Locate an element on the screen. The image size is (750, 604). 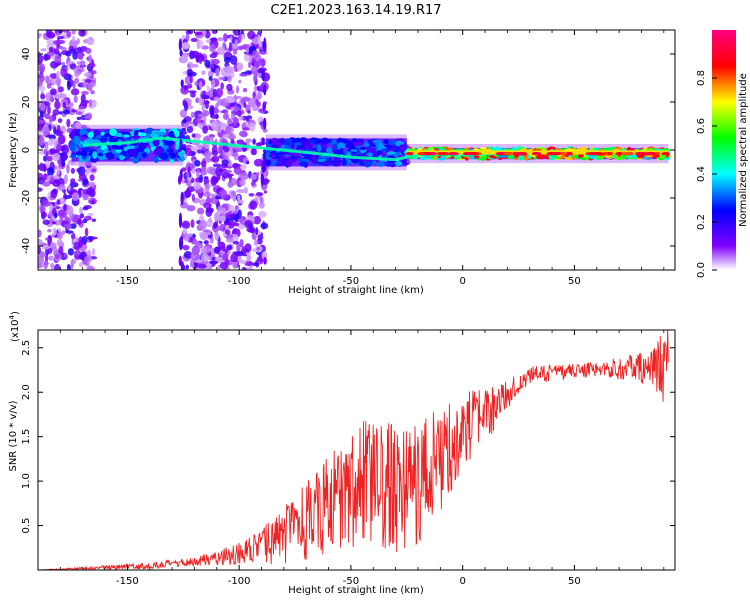
figure-title: C2E1.2023.163.14.19.R17 is located at coordinates (355, 10).